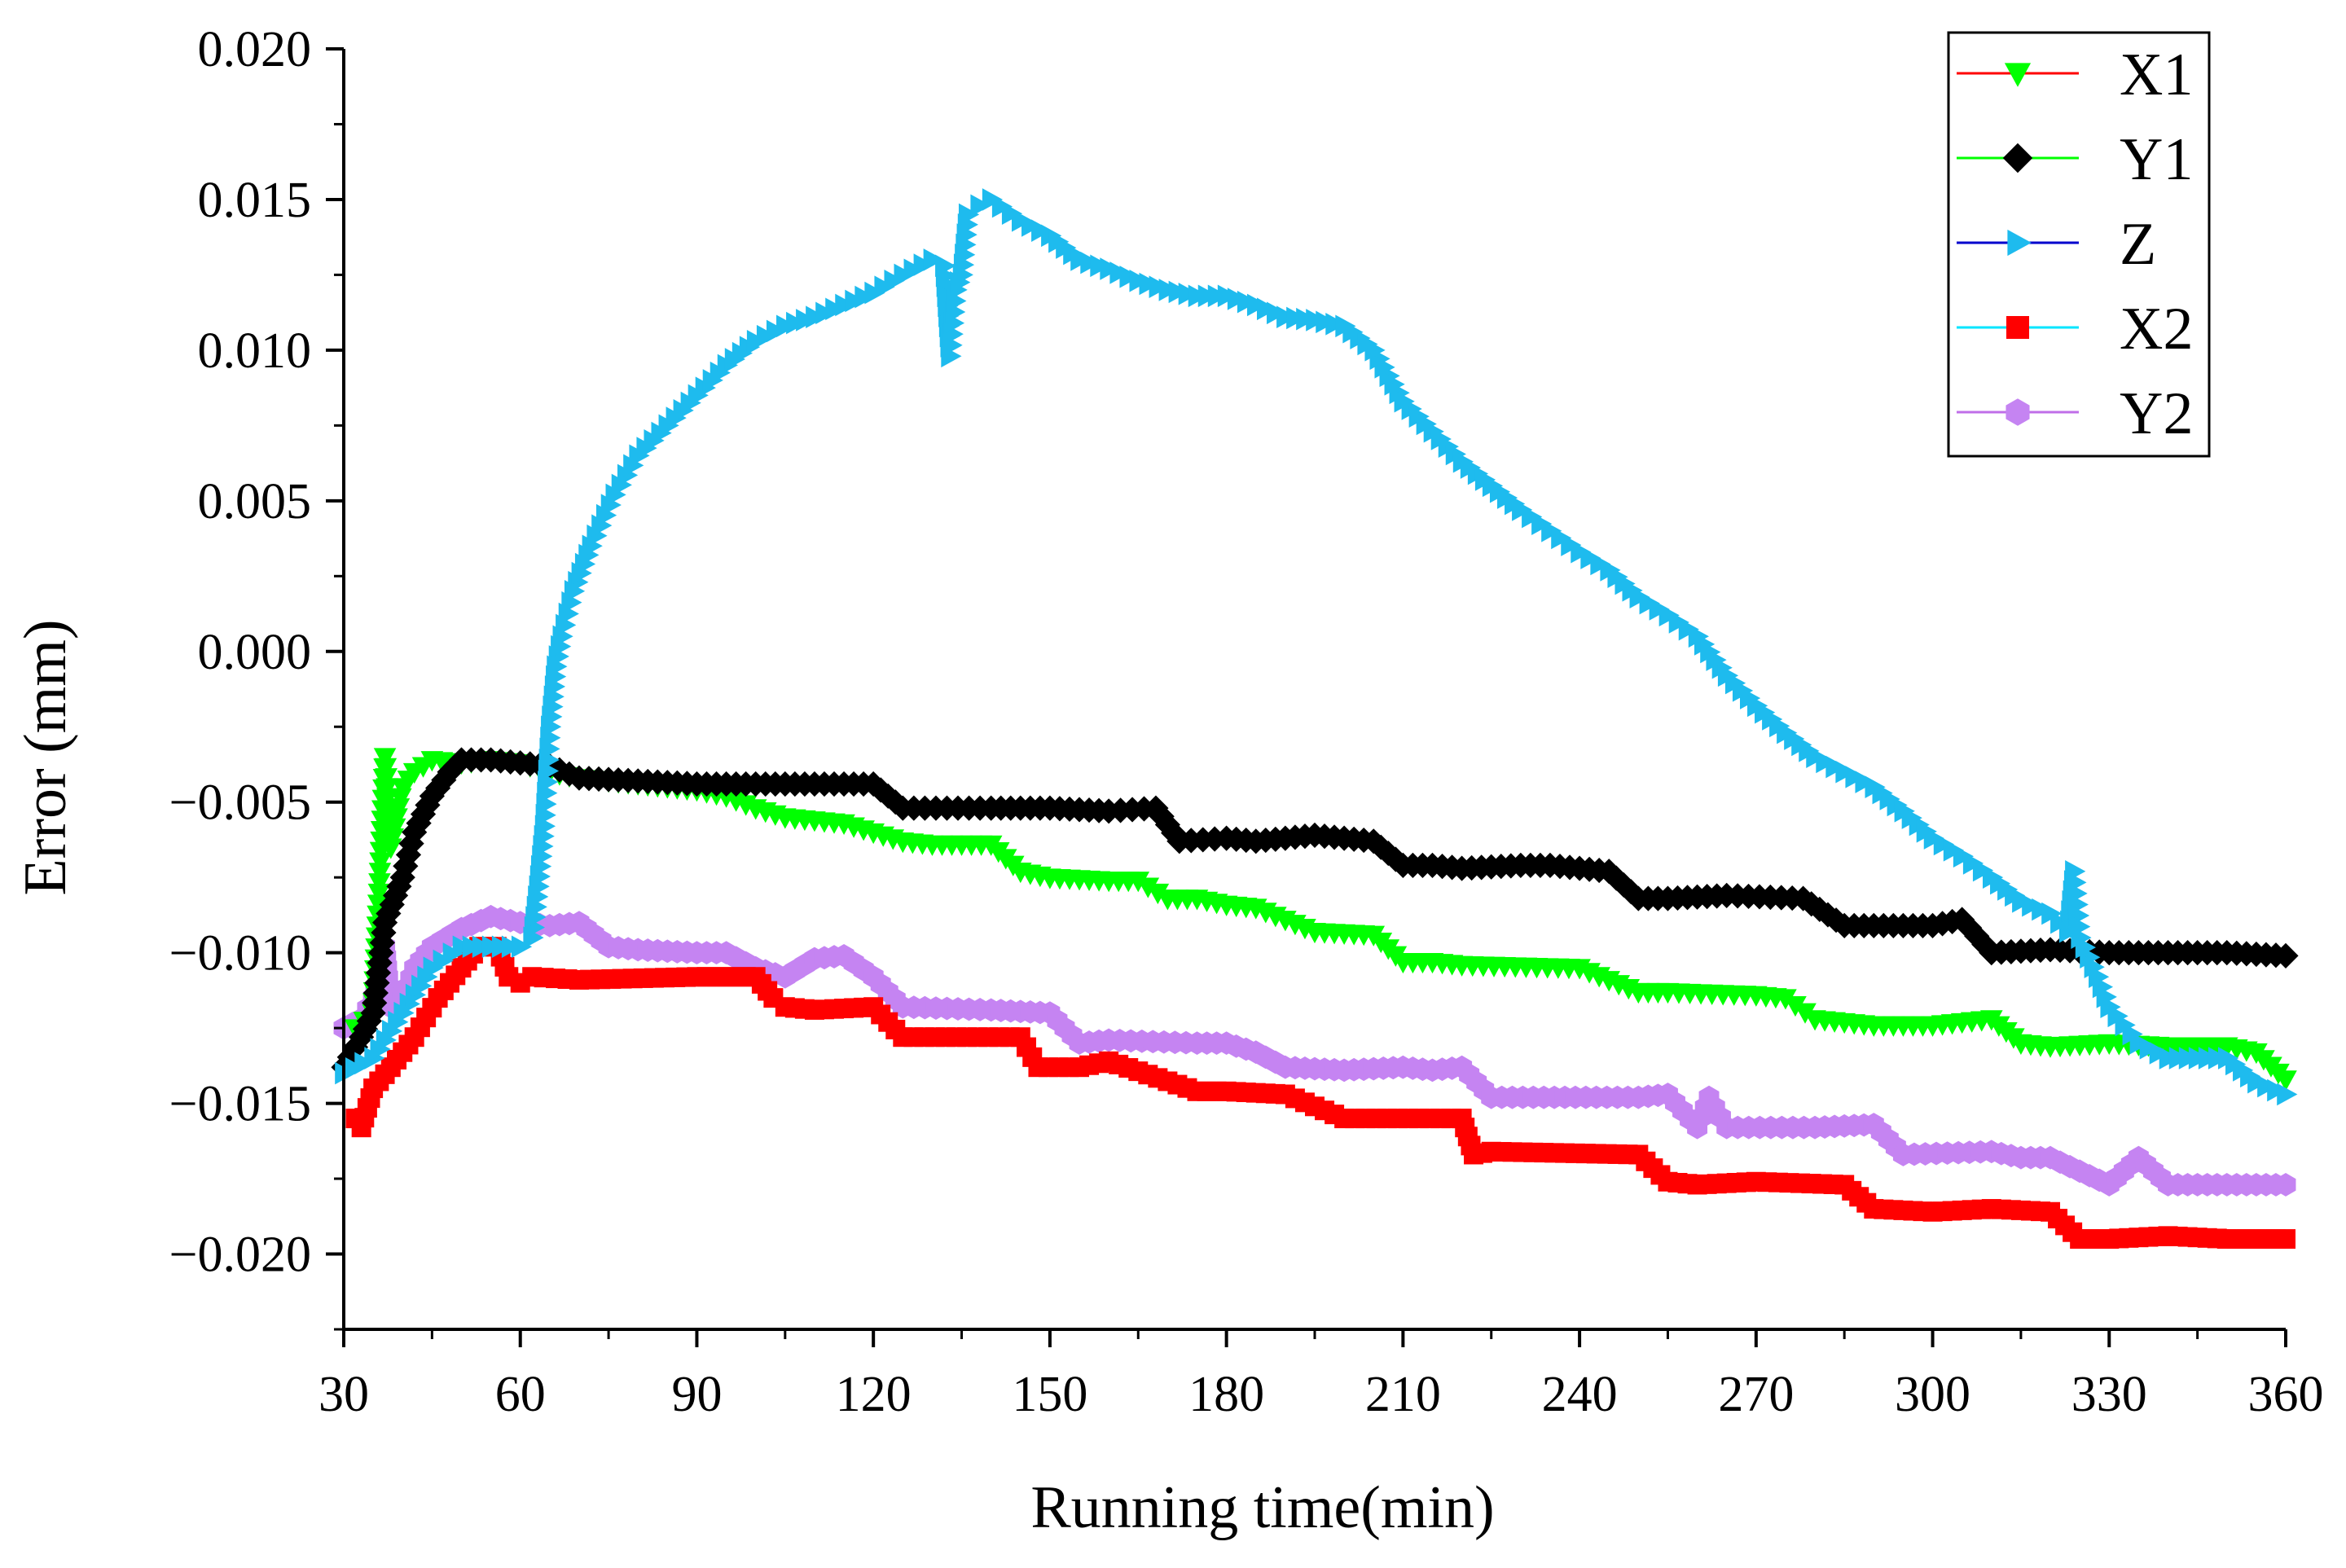  I want to click on y-axis-title: Error (mm), so click(45, 757).